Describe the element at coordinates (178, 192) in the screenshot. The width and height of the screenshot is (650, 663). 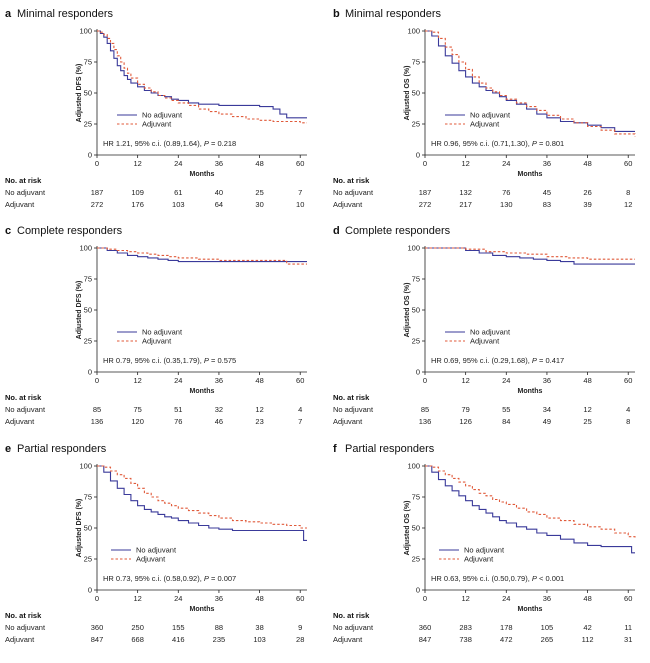
I see `risk-value: 61` at that location.